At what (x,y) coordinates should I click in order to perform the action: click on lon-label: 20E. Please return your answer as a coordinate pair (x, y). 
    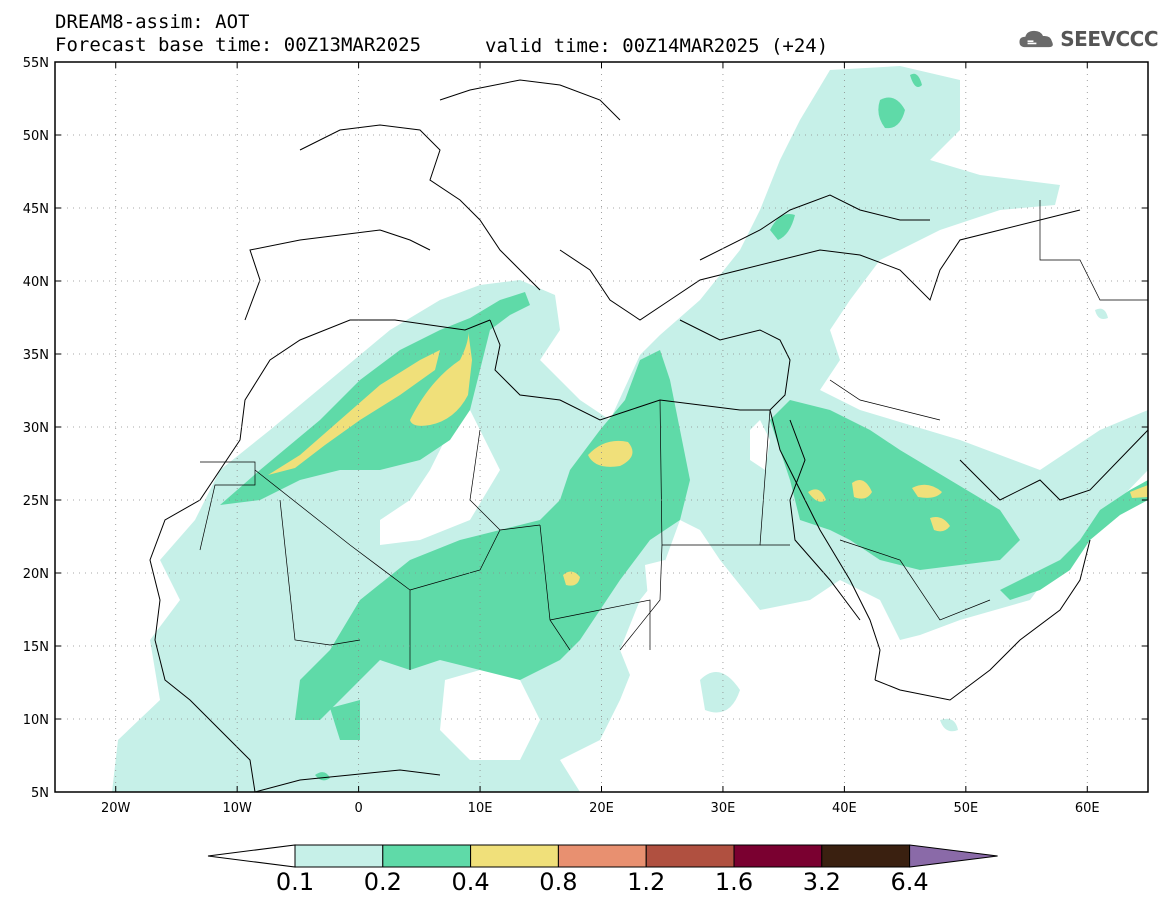
    Looking at the image, I should click on (601, 808).